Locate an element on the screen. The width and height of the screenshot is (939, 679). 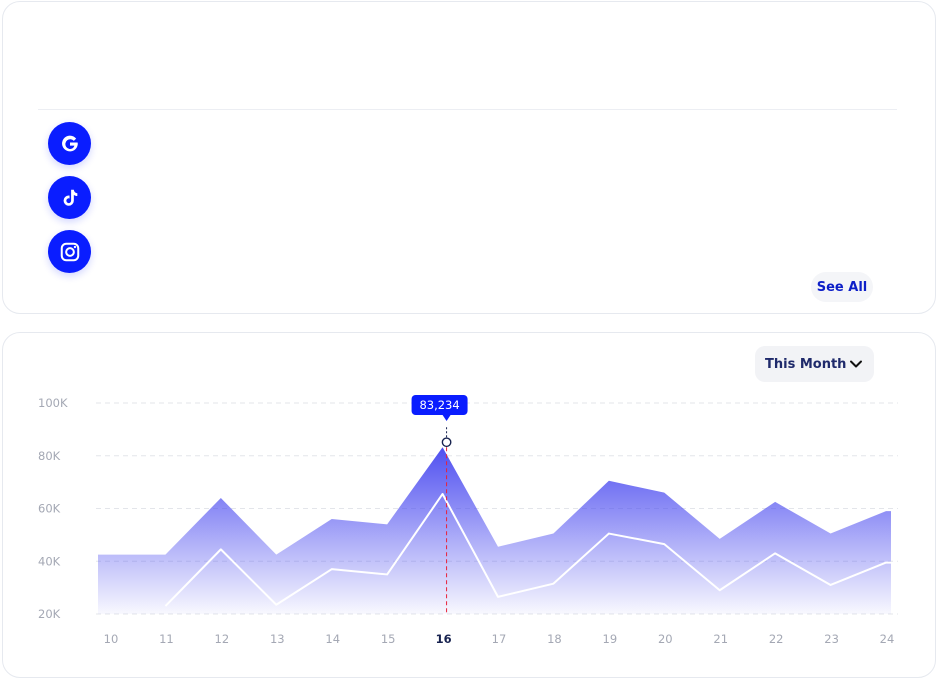
tiktok-icon is located at coordinates (70, 197).